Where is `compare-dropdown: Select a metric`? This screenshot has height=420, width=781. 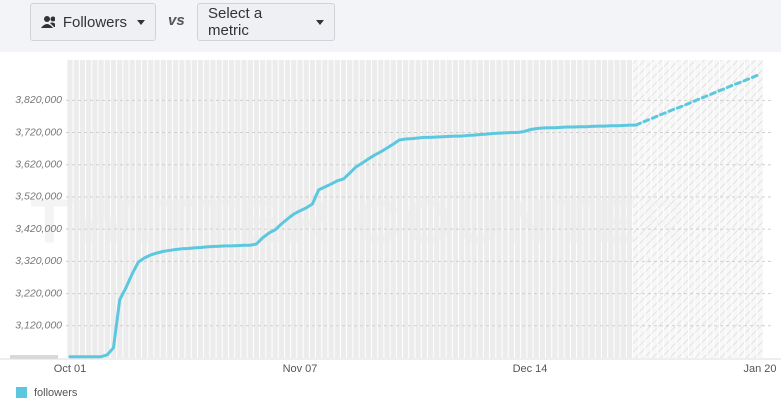
compare-dropdown: Select a metric is located at coordinates (266, 22).